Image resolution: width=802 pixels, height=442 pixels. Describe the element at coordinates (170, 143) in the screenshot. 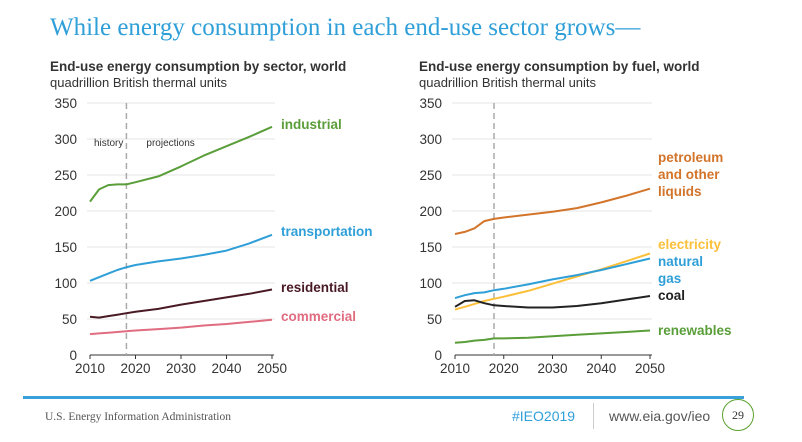

I see `projections-annotation: projections` at that location.